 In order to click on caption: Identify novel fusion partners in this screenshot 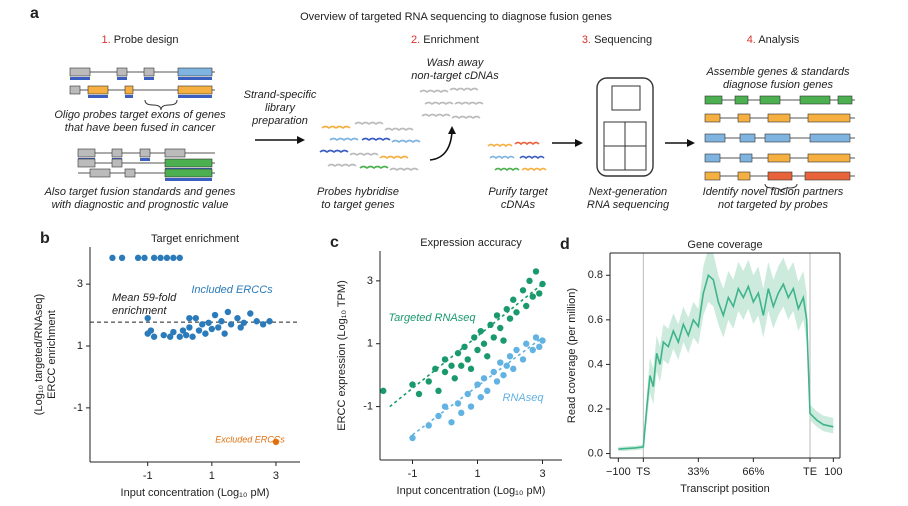, I will do `click(773, 192)`.